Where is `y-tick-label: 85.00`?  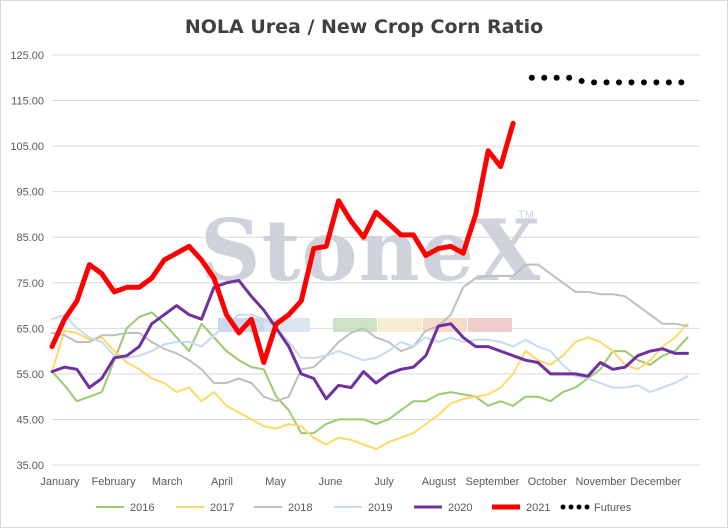 y-tick-label: 85.00 is located at coordinates (30, 238).